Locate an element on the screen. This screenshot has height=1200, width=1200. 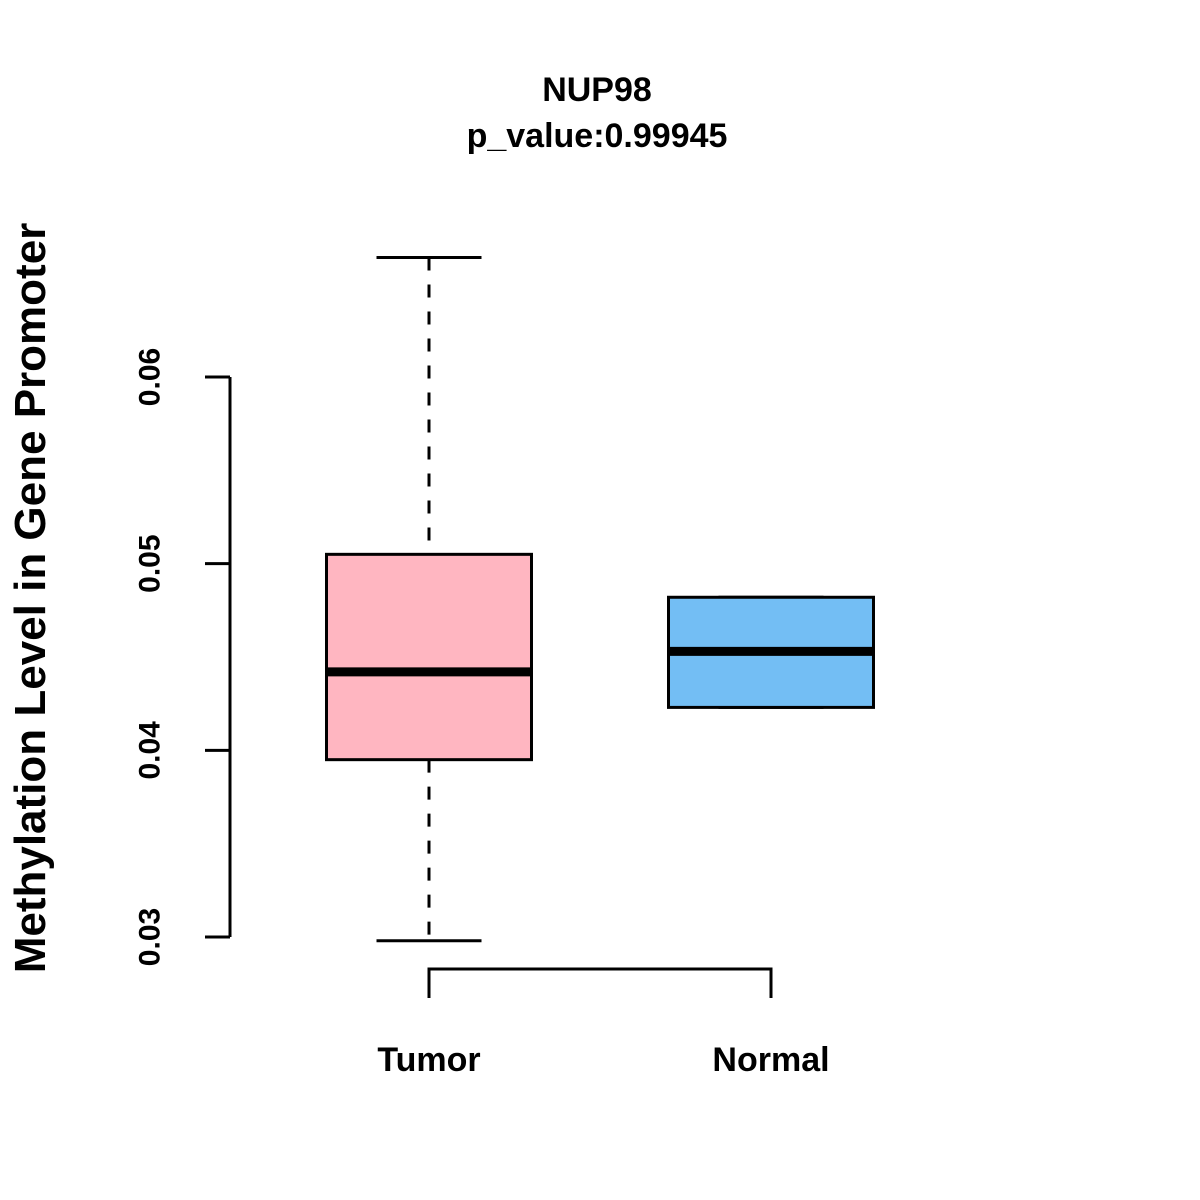
category-label-normal: Normal is located at coordinates (770, 1060).